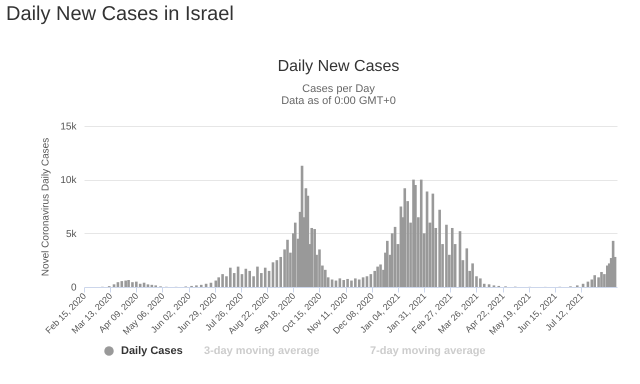 This screenshot has width=640, height=384. Describe the element at coordinates (69, 127) in the screenshot. I see `y-tick-label: 15k` at that location.